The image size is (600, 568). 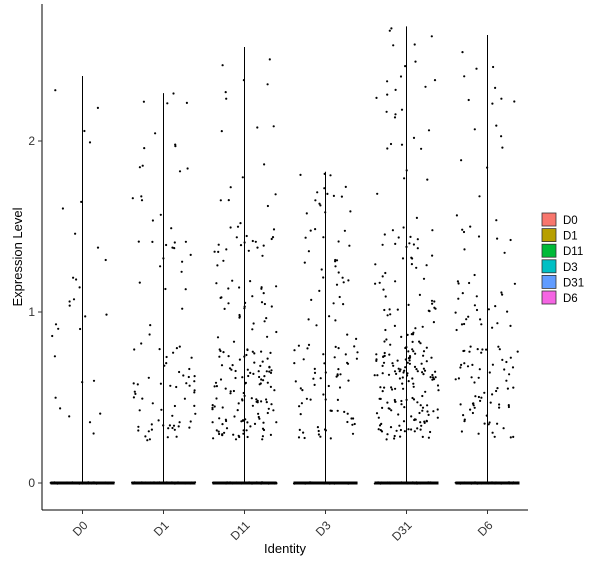 I want to click on legend-label-D3: D3, so click(x=570, y=268).